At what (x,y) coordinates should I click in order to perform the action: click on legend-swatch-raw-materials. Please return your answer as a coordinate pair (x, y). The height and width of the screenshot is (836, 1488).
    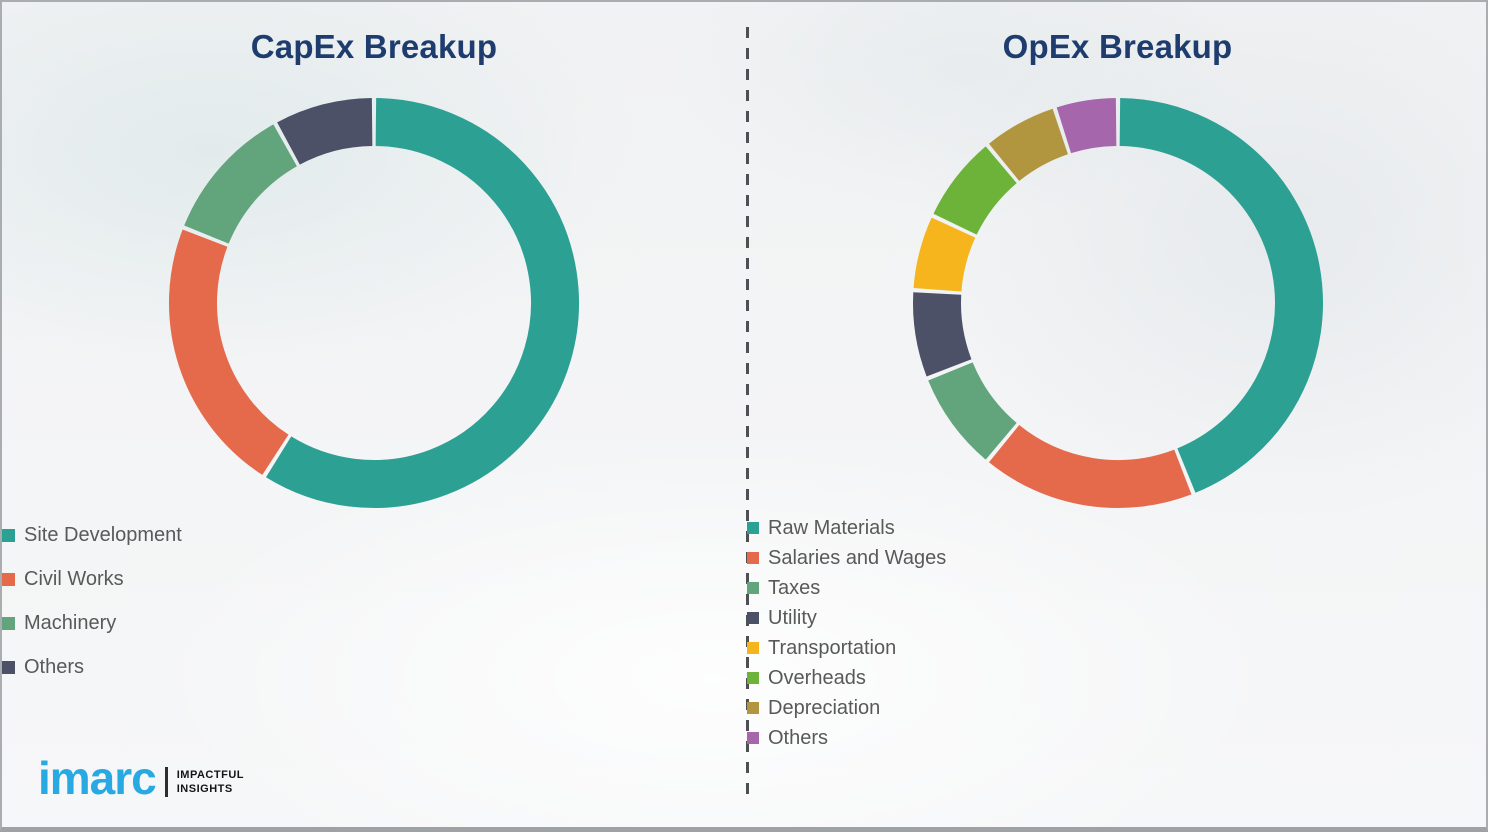
    Looking at the image, I should click on (753, 528).